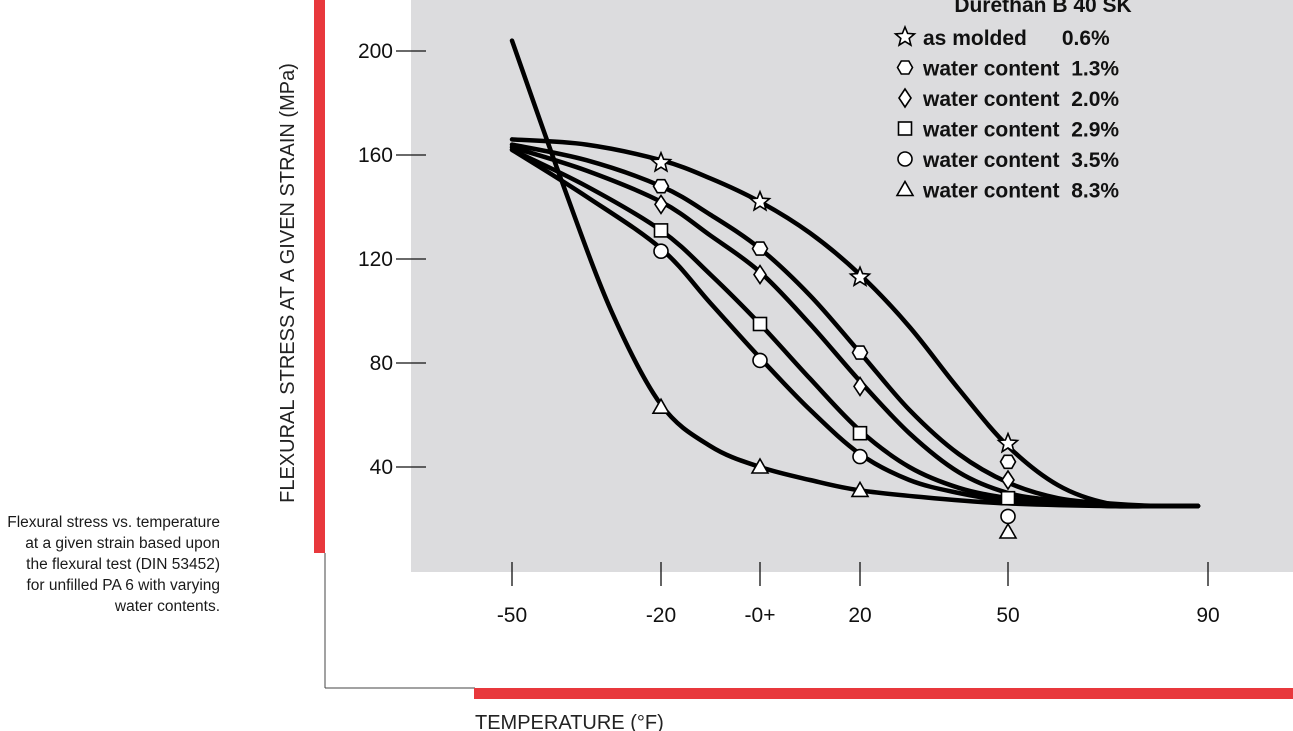 The image size is (1293, 731). I want to click on x-tick-label: 50, so click(1007, 615).